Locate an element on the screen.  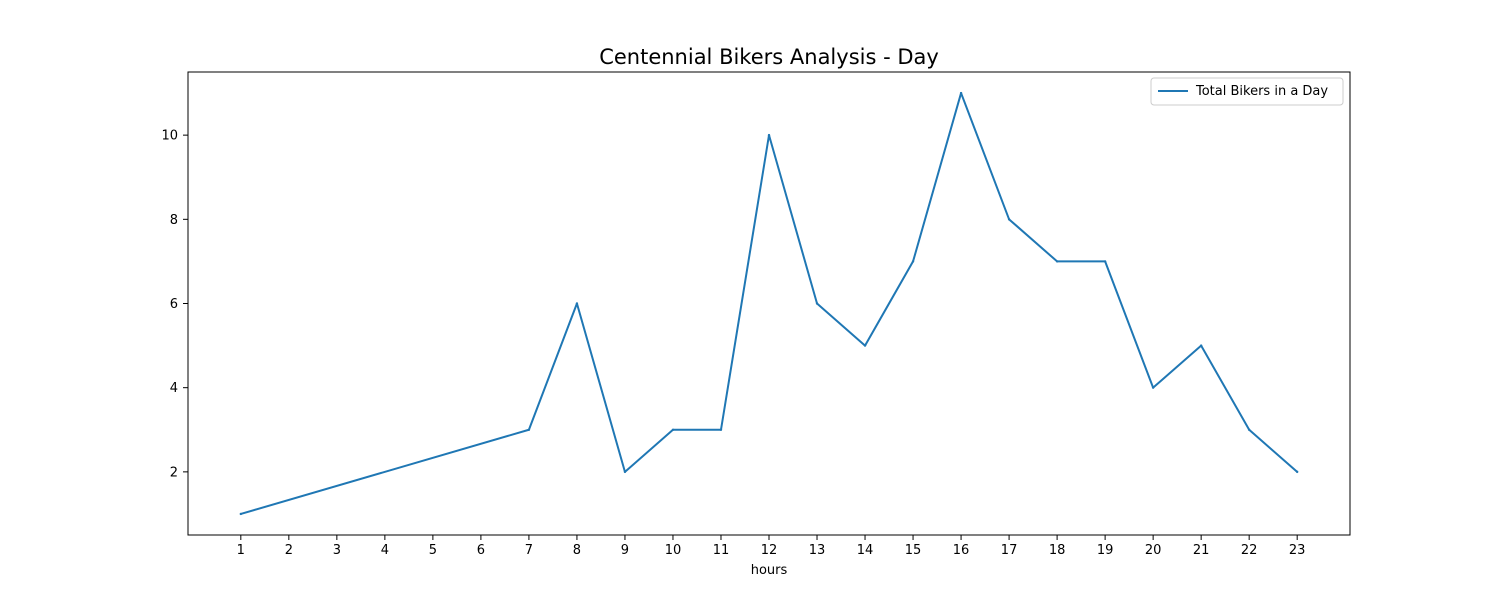
x-tick-label: 13 is located at coordinates (817, 550).